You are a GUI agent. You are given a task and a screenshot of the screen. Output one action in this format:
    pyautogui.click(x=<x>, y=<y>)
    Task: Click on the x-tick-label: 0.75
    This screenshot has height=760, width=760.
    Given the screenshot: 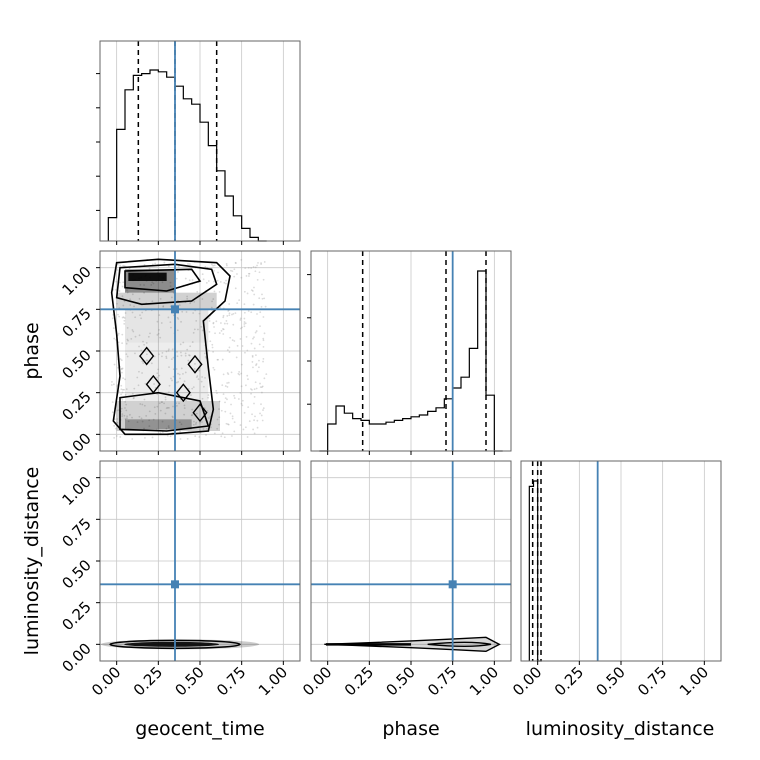 What is the action you would take?
    pyautogui.click(x=231, y=681)
    